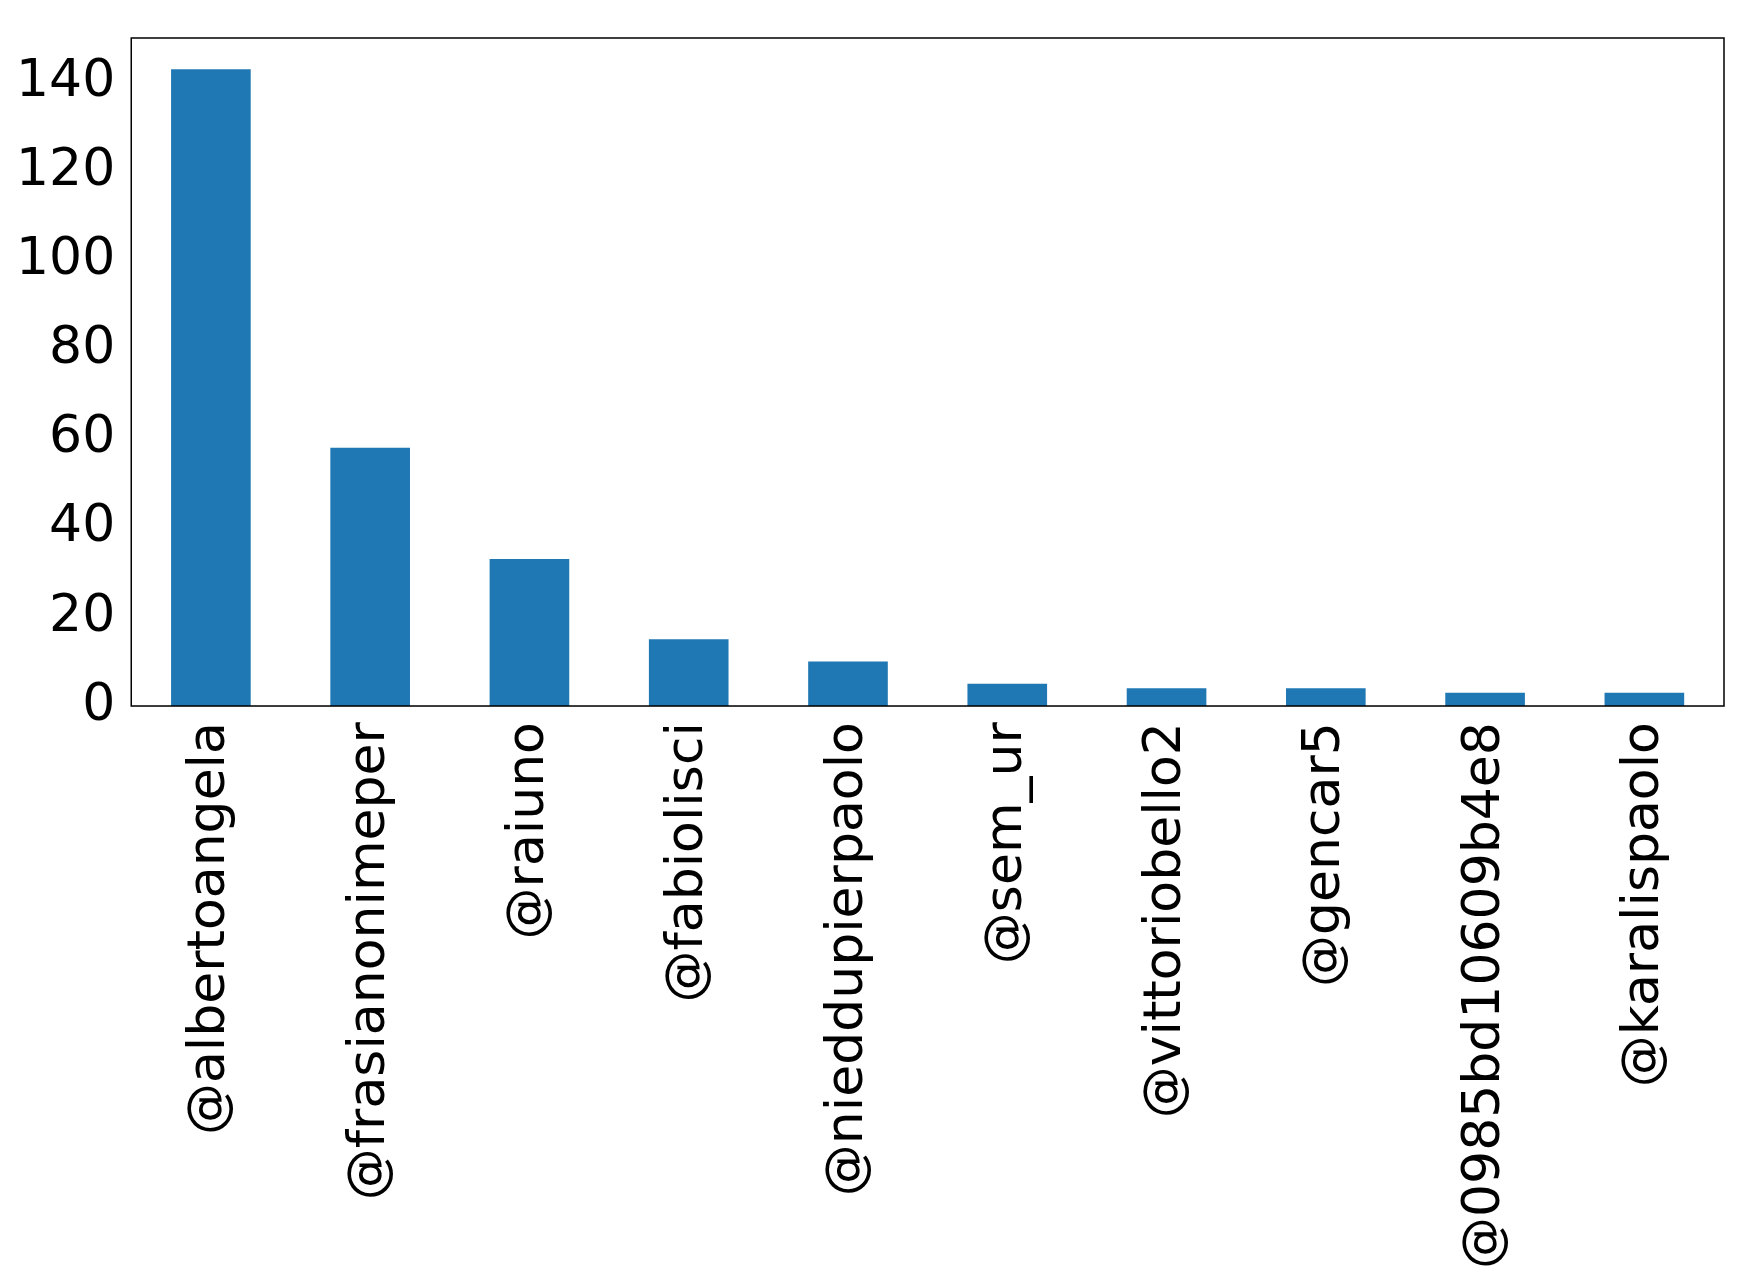  I want to click on x-tick-label: @albertoangela, so click(206, 929).